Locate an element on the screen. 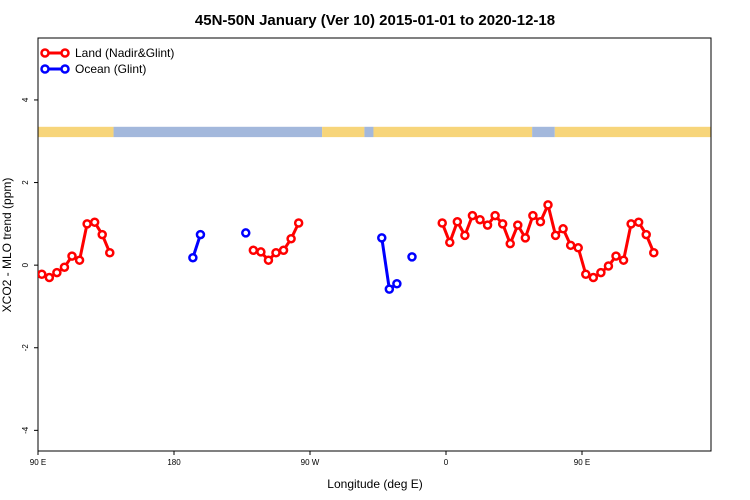 This screenshot has width=750, height=500. y-tick-label: 2 is located at coordinates (25, 182).